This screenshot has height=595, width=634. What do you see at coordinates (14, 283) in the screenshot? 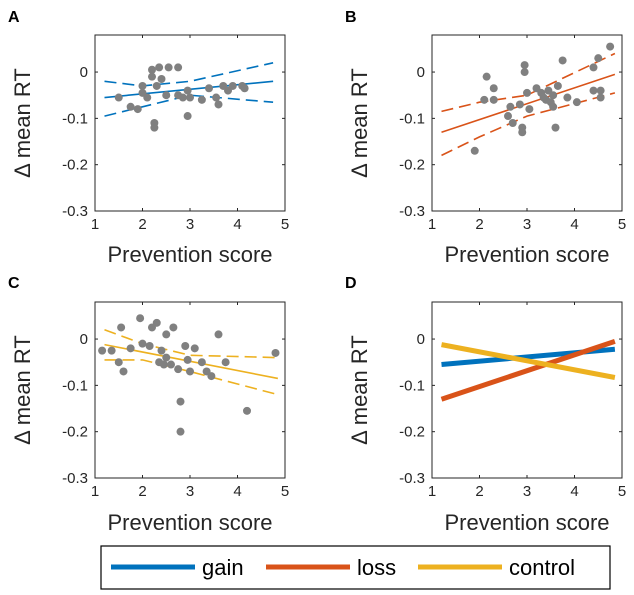
I see `panel-label-c: C` at bounding box center [14, 283].